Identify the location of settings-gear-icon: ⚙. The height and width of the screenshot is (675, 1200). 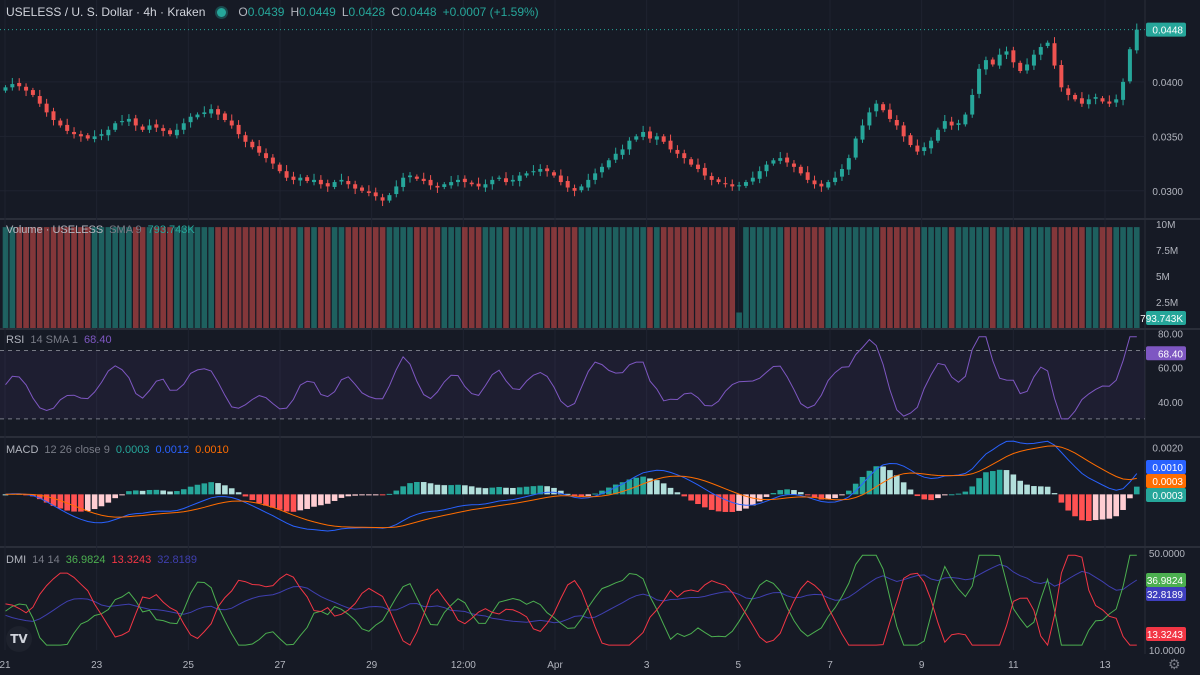
(1174, 664).